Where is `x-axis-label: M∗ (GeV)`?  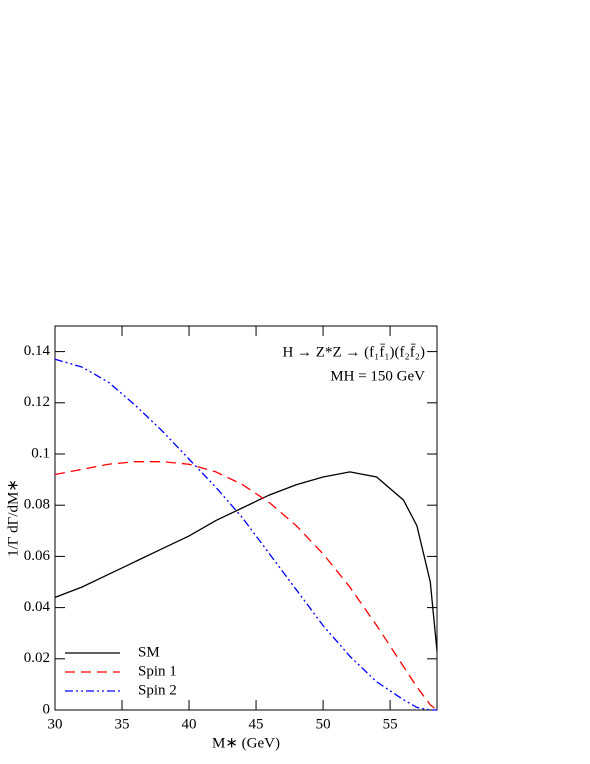 x-axis-label: M∗ (GeV) is located at coordinates (246, 743).